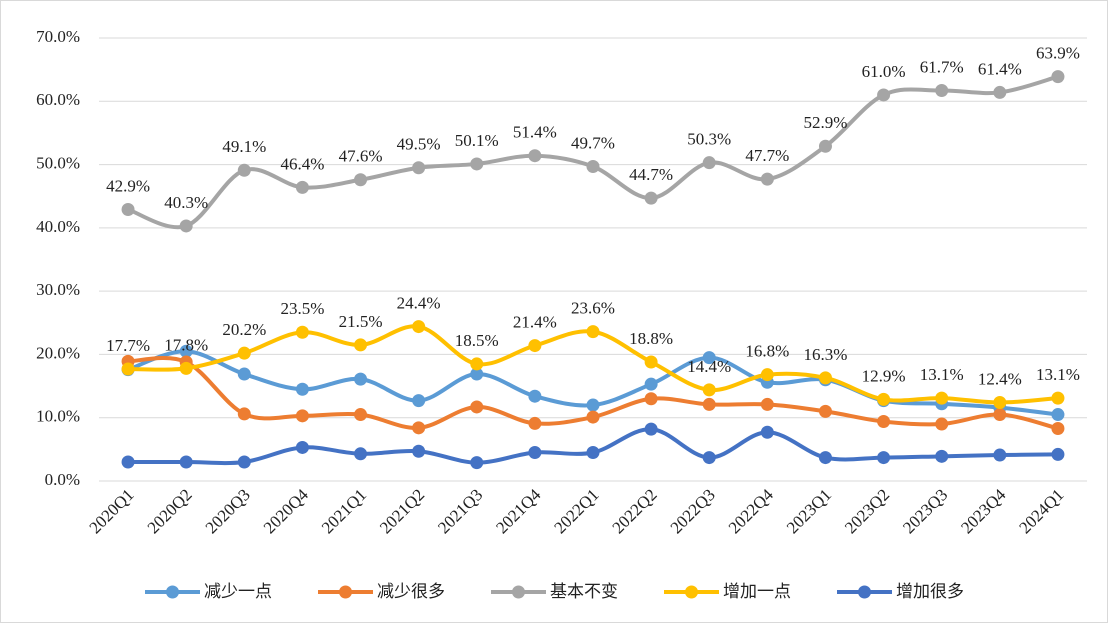 The height and width of the screenshot is (623, 1108). Describe the element at coordinates (930, 592) in the screenshot. I see `legend-label: 增加很多` at that location.